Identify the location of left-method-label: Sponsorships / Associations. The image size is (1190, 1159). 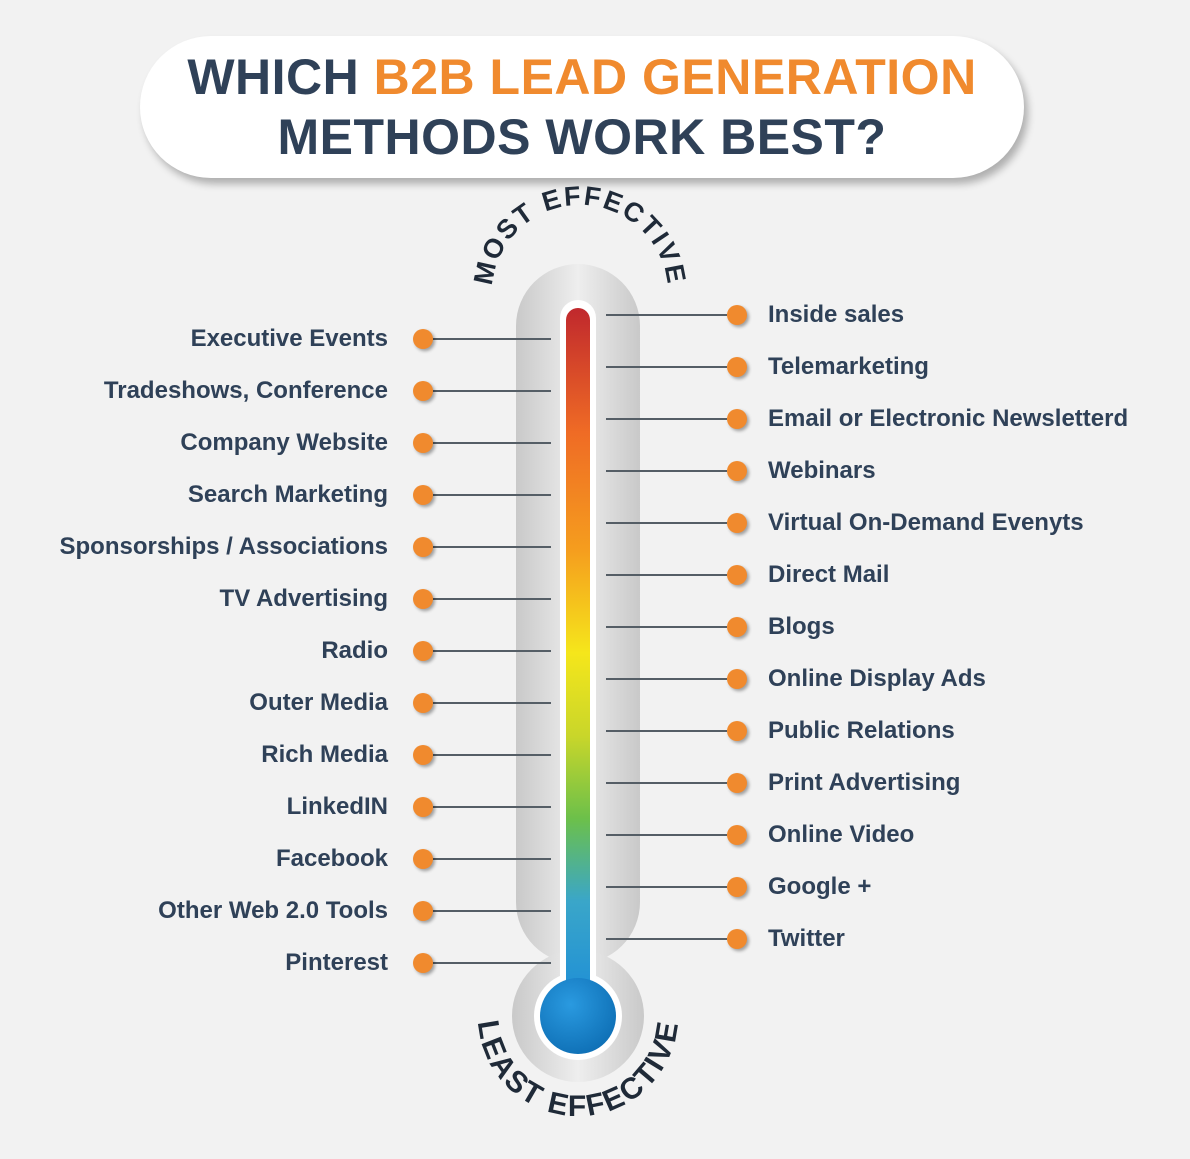
(223, 546).